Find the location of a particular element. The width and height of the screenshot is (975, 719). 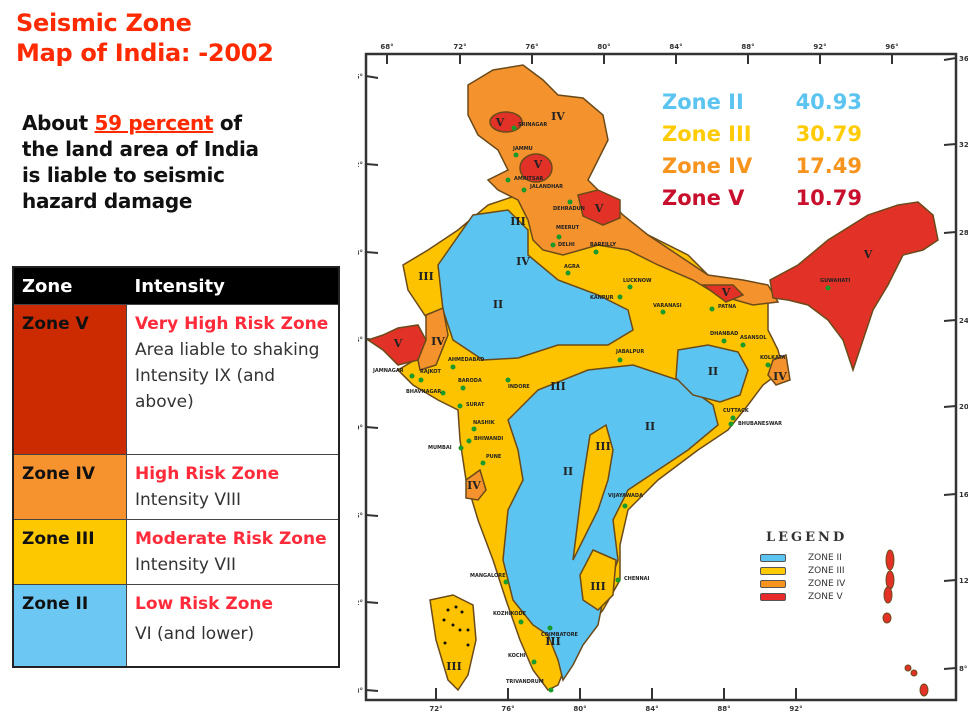

svg-text: TRIVANDRUM is located at coordinates (525, 682).